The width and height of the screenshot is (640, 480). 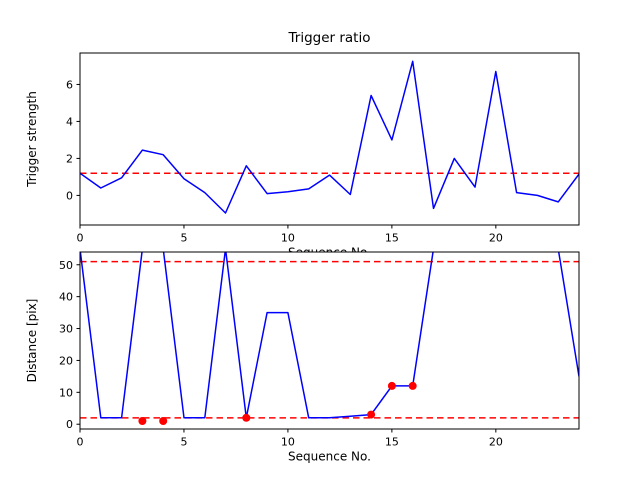 What do you see at coordinates (66, 297) in the screenshot?
I see `y-tick-label: 40` at bounding box center [66, 297].